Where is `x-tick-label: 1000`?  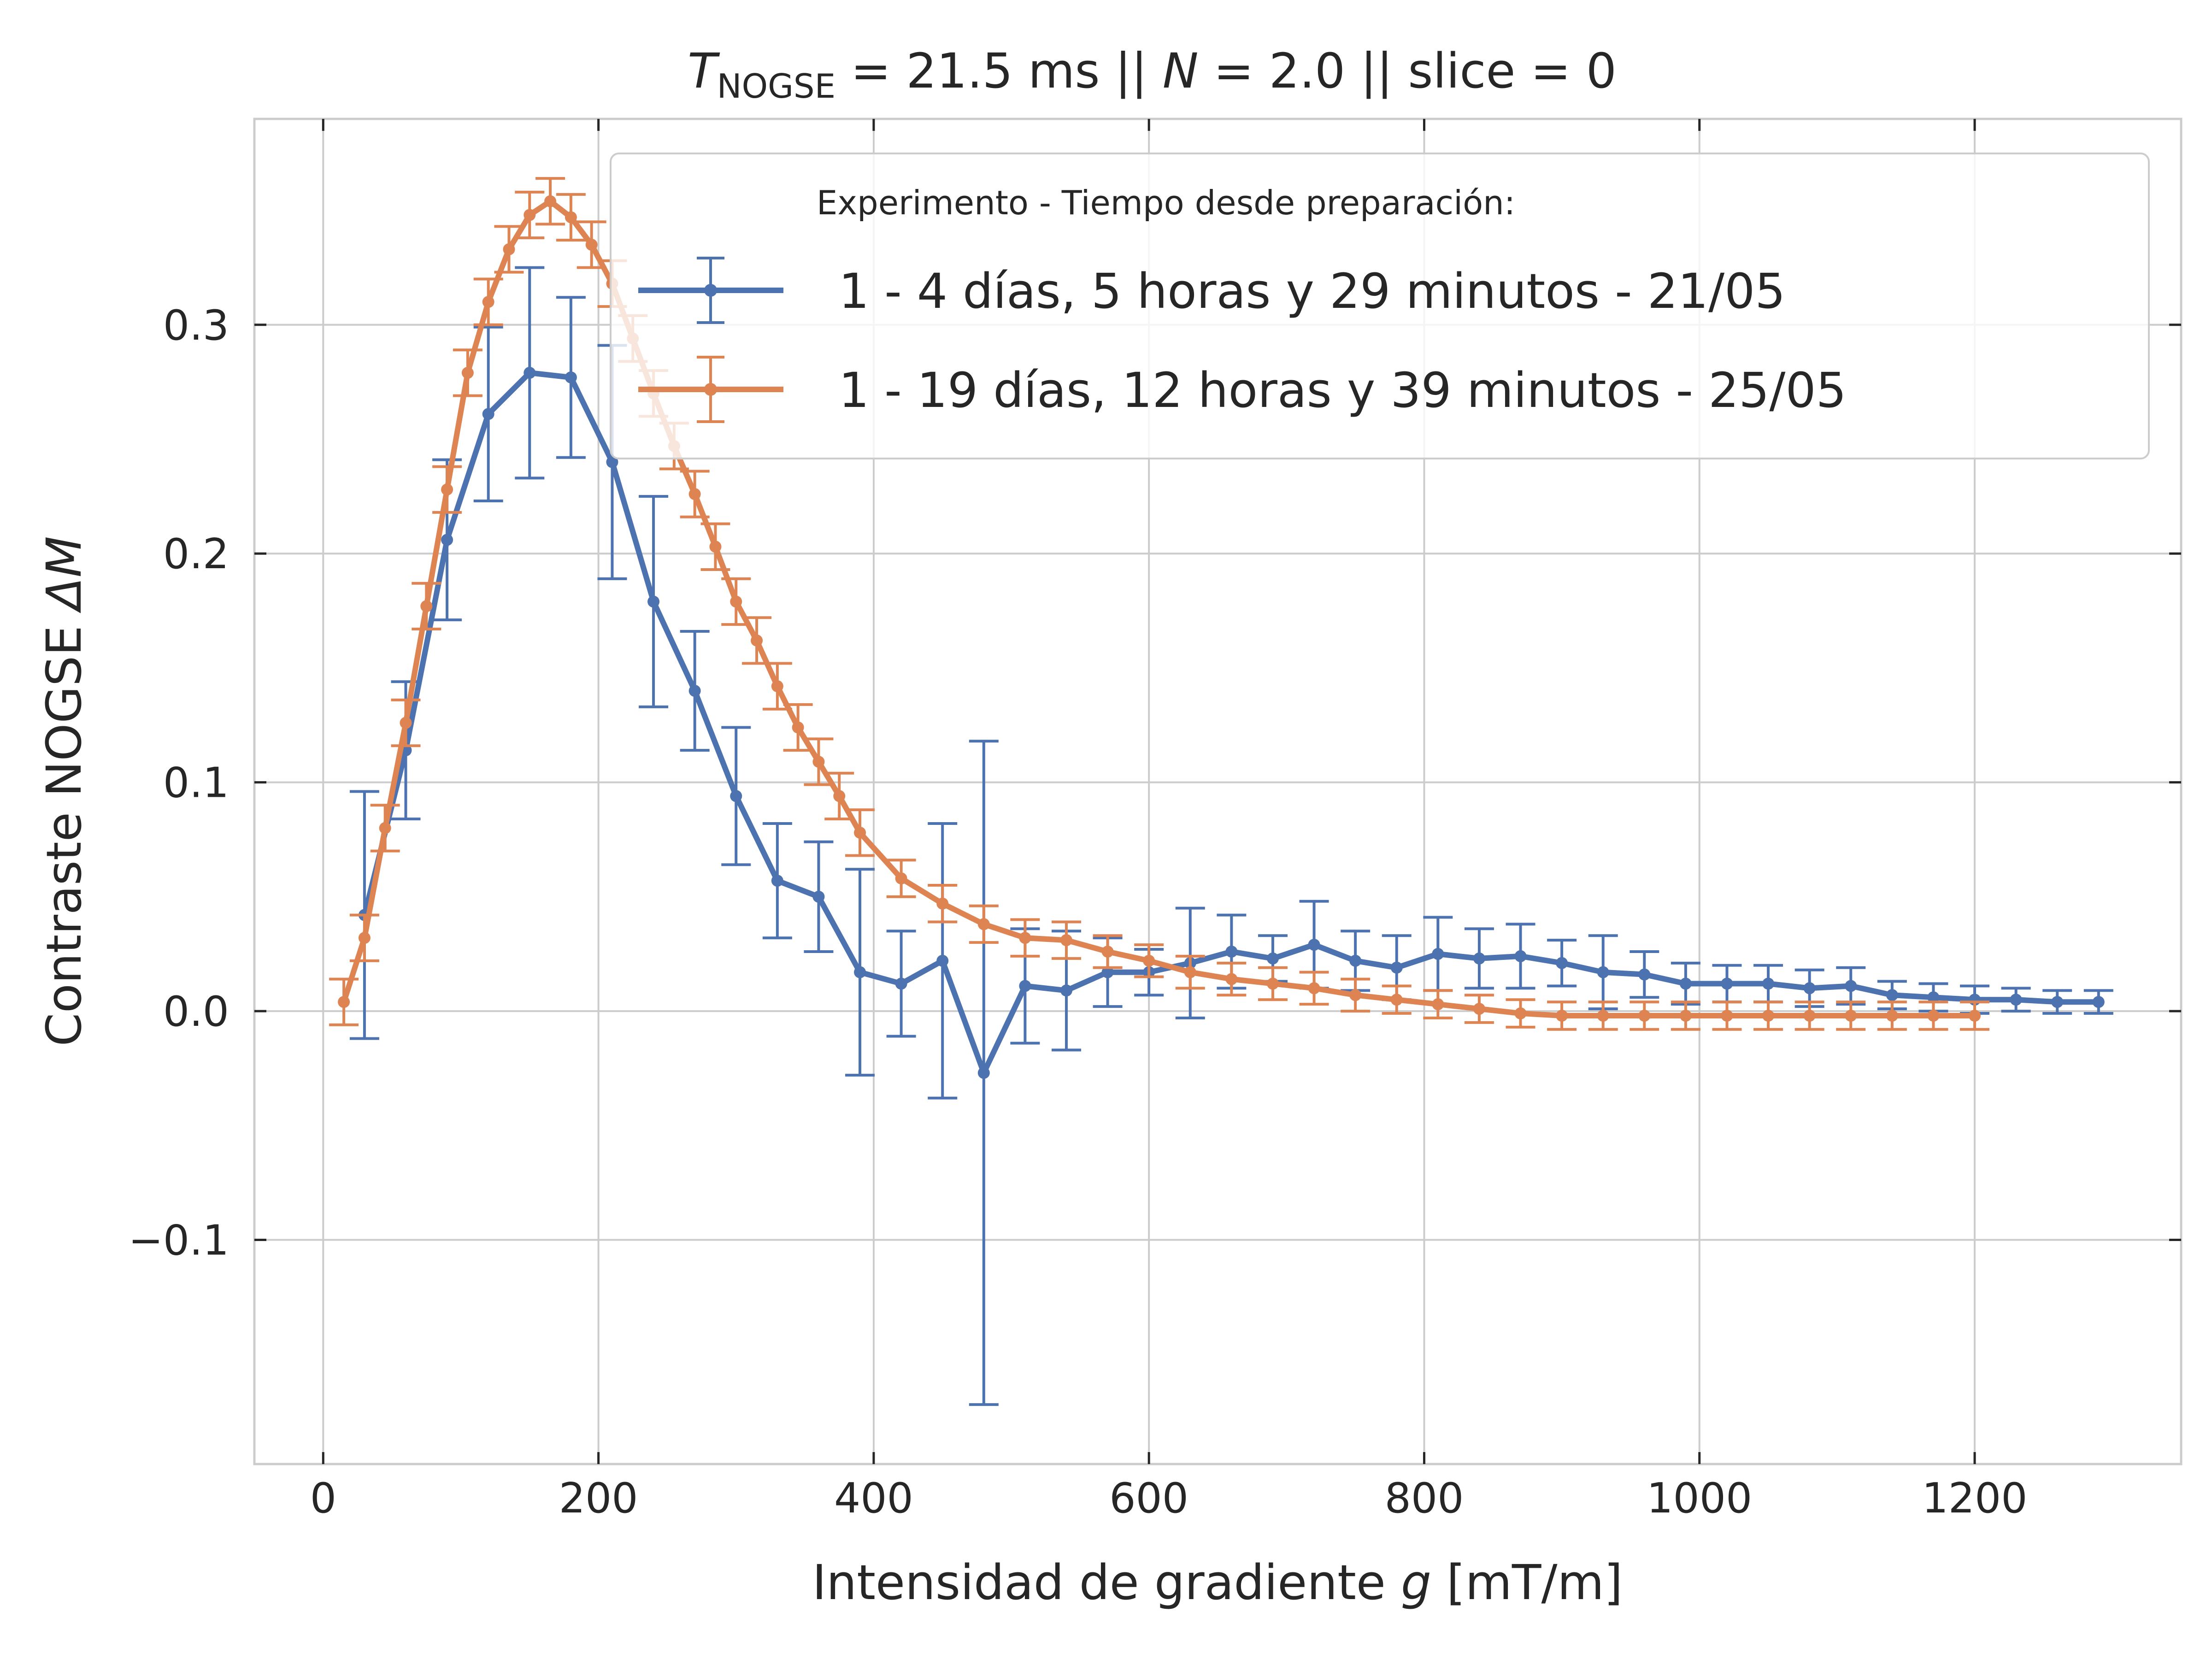 x-tick-label: 1000 is located at coordinates (1699, 1498).